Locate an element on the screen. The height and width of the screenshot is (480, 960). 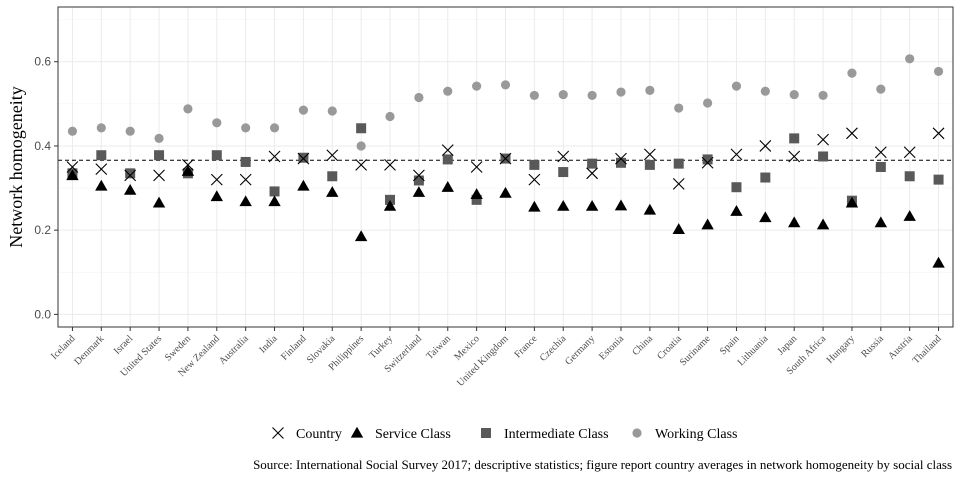
y-axis: 0.0 0.2 0.4 0.6 is located at coordinates (46, 188).